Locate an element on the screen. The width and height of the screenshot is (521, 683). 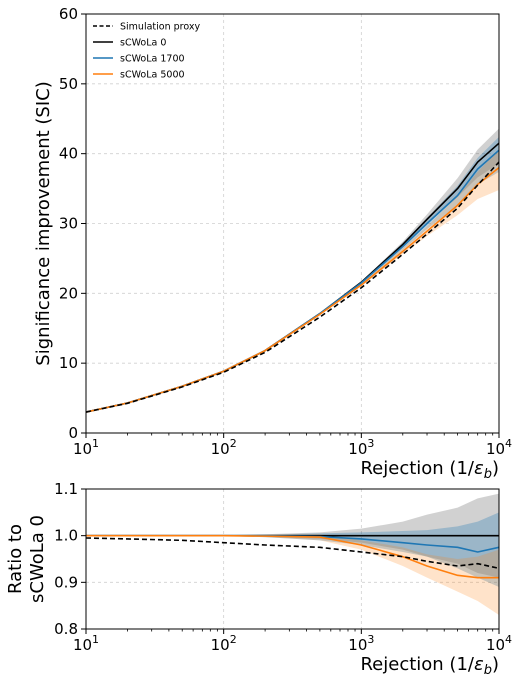
legend-entry-2: sCWoLa 1700 is located at coordinates (152, 59).